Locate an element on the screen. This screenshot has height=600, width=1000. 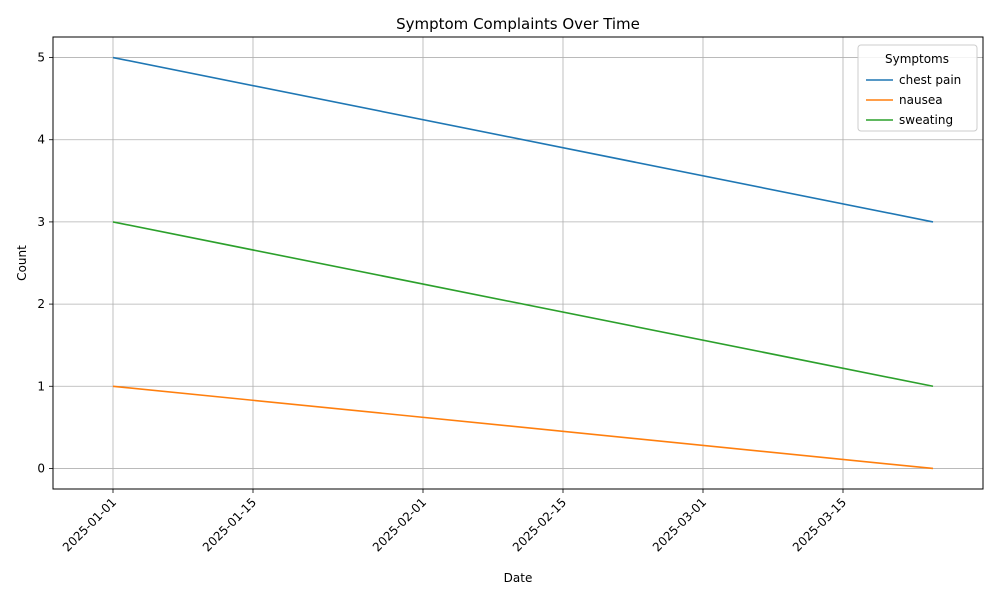
legend-title: Symptoms is located at coordinates (917, 59).